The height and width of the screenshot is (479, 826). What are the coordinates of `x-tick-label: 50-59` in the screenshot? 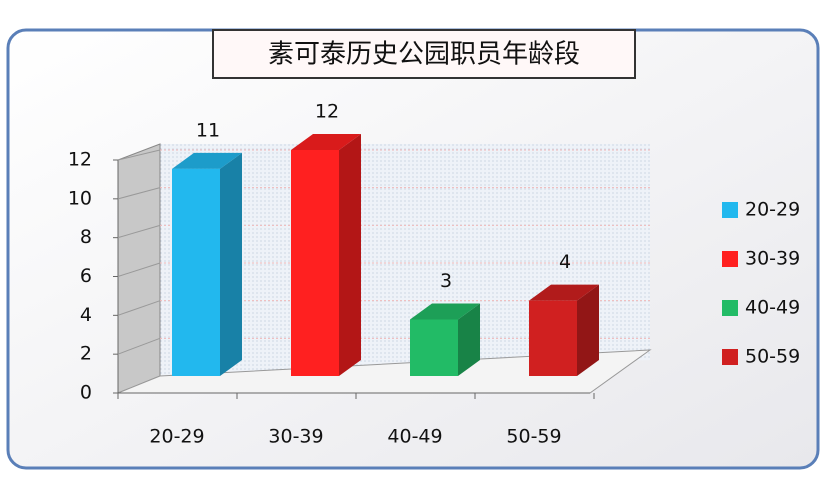 It's located at (533, 437).